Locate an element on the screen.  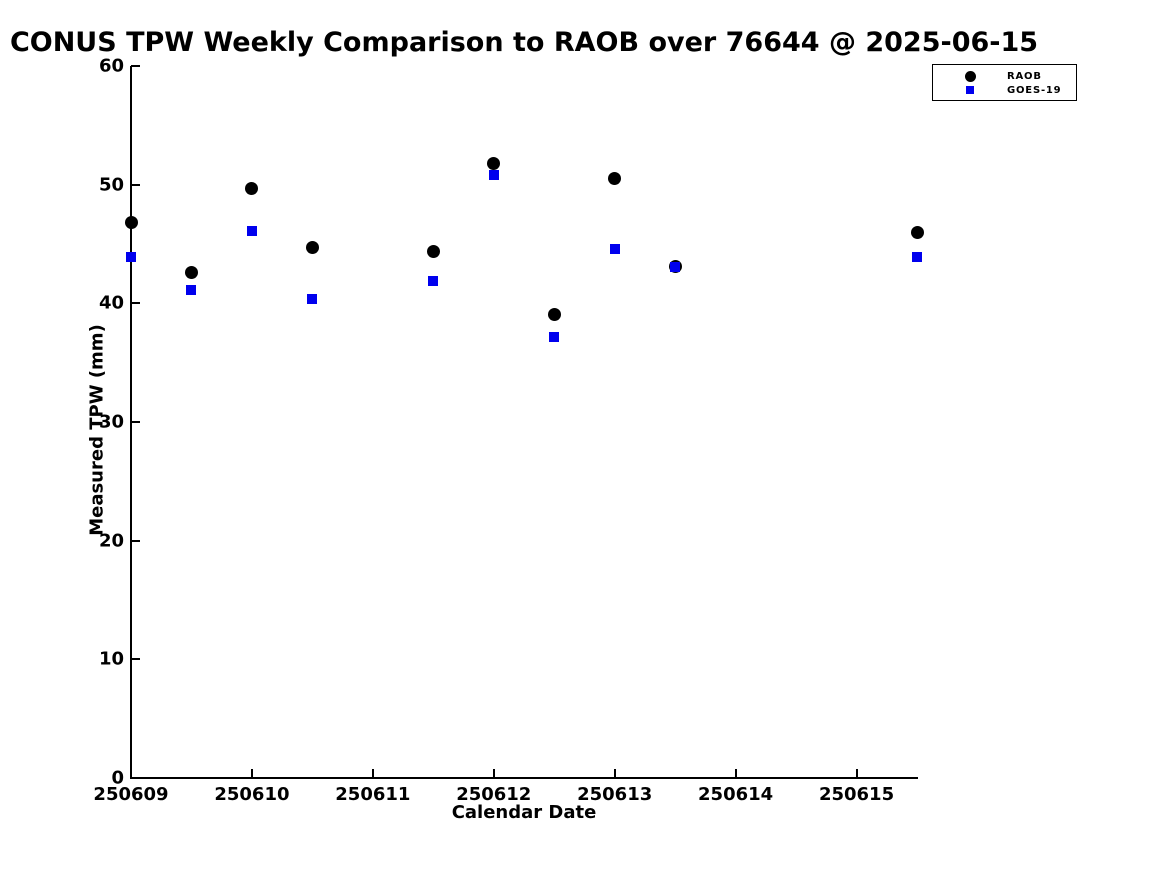
y-tick-label: 20 is located at coordinates (111, 541).